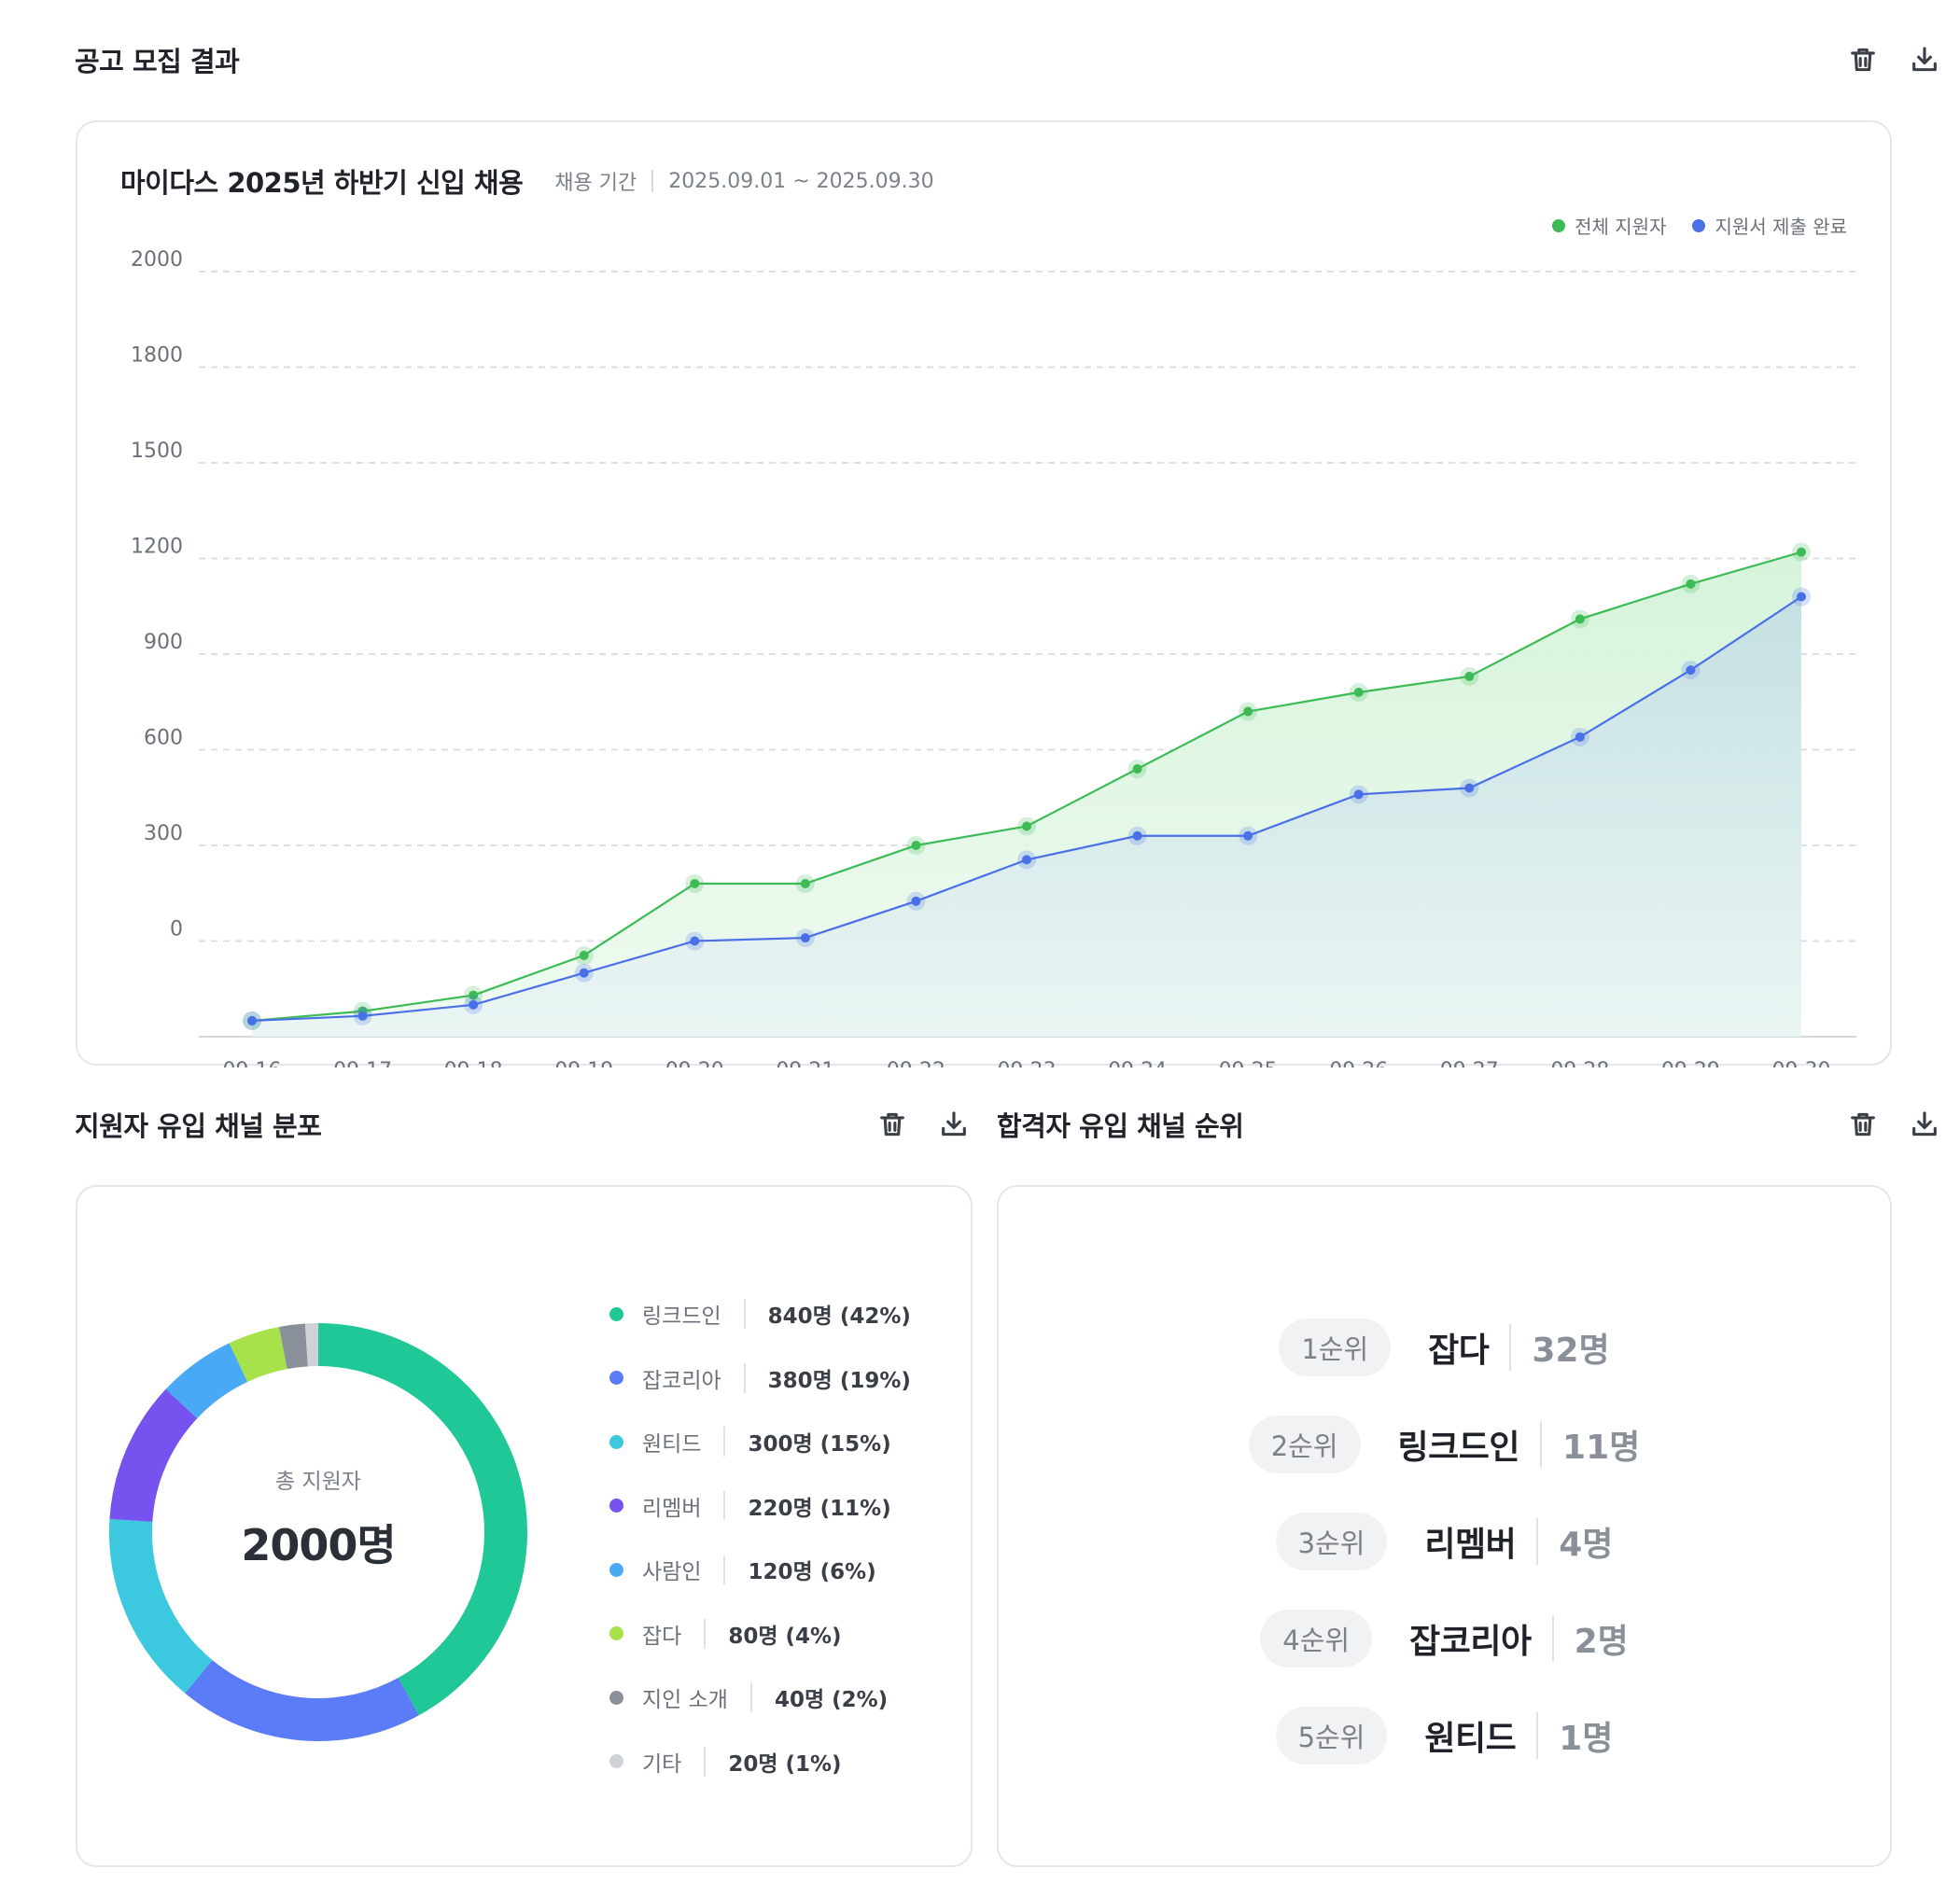 The height and width of the screenshot is (1883, 1960). What do you see at coordinates (318, 1482) in the screenshot?
I see `total-label: 총 지원자` at bounding box center [318, 1482].